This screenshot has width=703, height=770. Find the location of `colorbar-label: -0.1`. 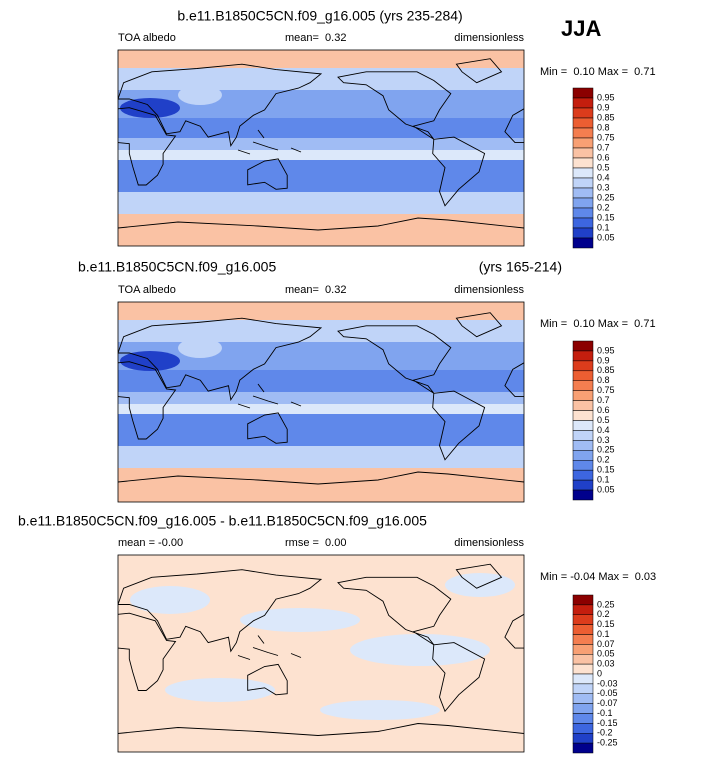

colorbar-label: -0.1 is located at coordinates (605, 713).